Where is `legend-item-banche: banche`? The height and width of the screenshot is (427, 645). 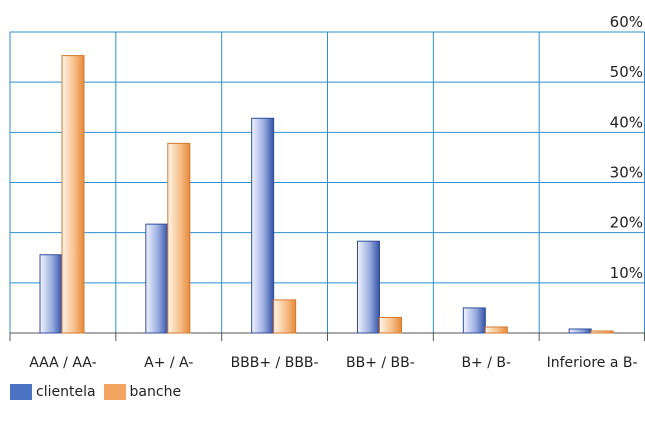
legend-item-banche: banche is located at coordinates (142, 392).